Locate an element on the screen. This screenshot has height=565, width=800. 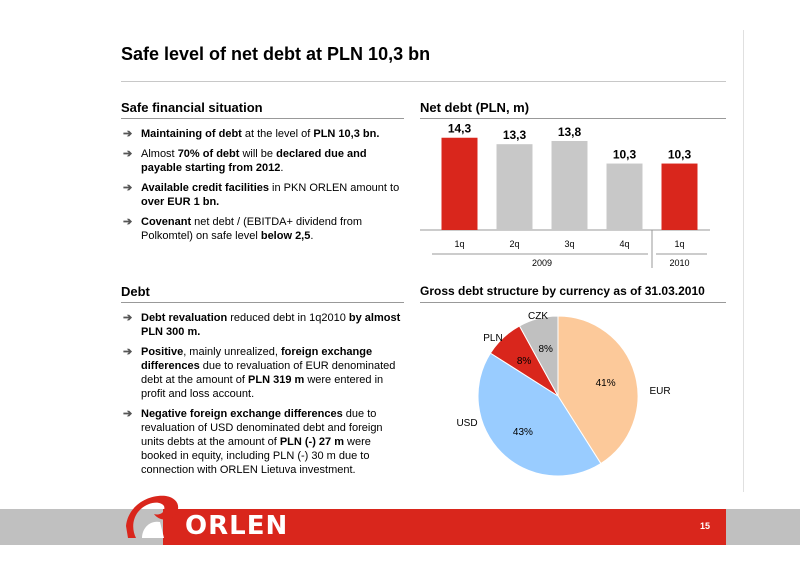
bar-value-label: 13,8 is located at coordinates (570, 132).